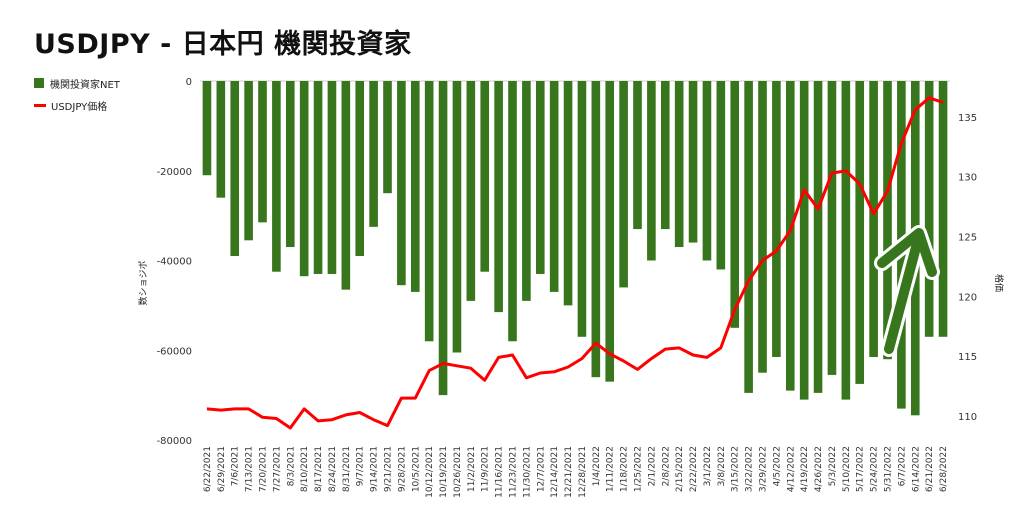 This screenshot has width=1024, height=521. What do you see at coordinates (333, 469) in the screenshot?
I see `x-tick-8/24/2021: 8/24/2021` at bounding box center [333, 469].